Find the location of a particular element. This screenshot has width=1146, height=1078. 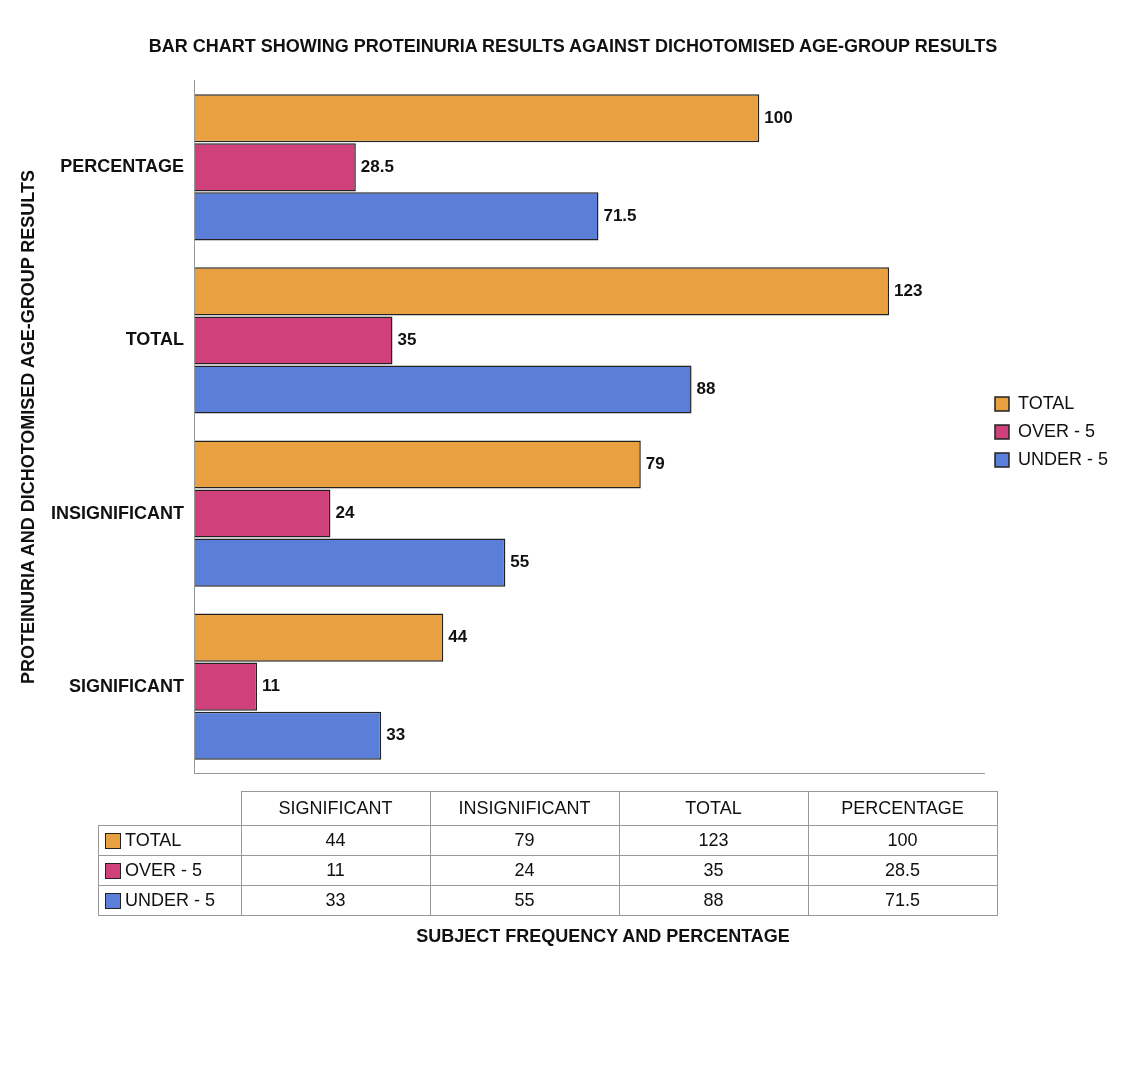

category-label: SIGNIFICANT is located at coordinates (335, 808).